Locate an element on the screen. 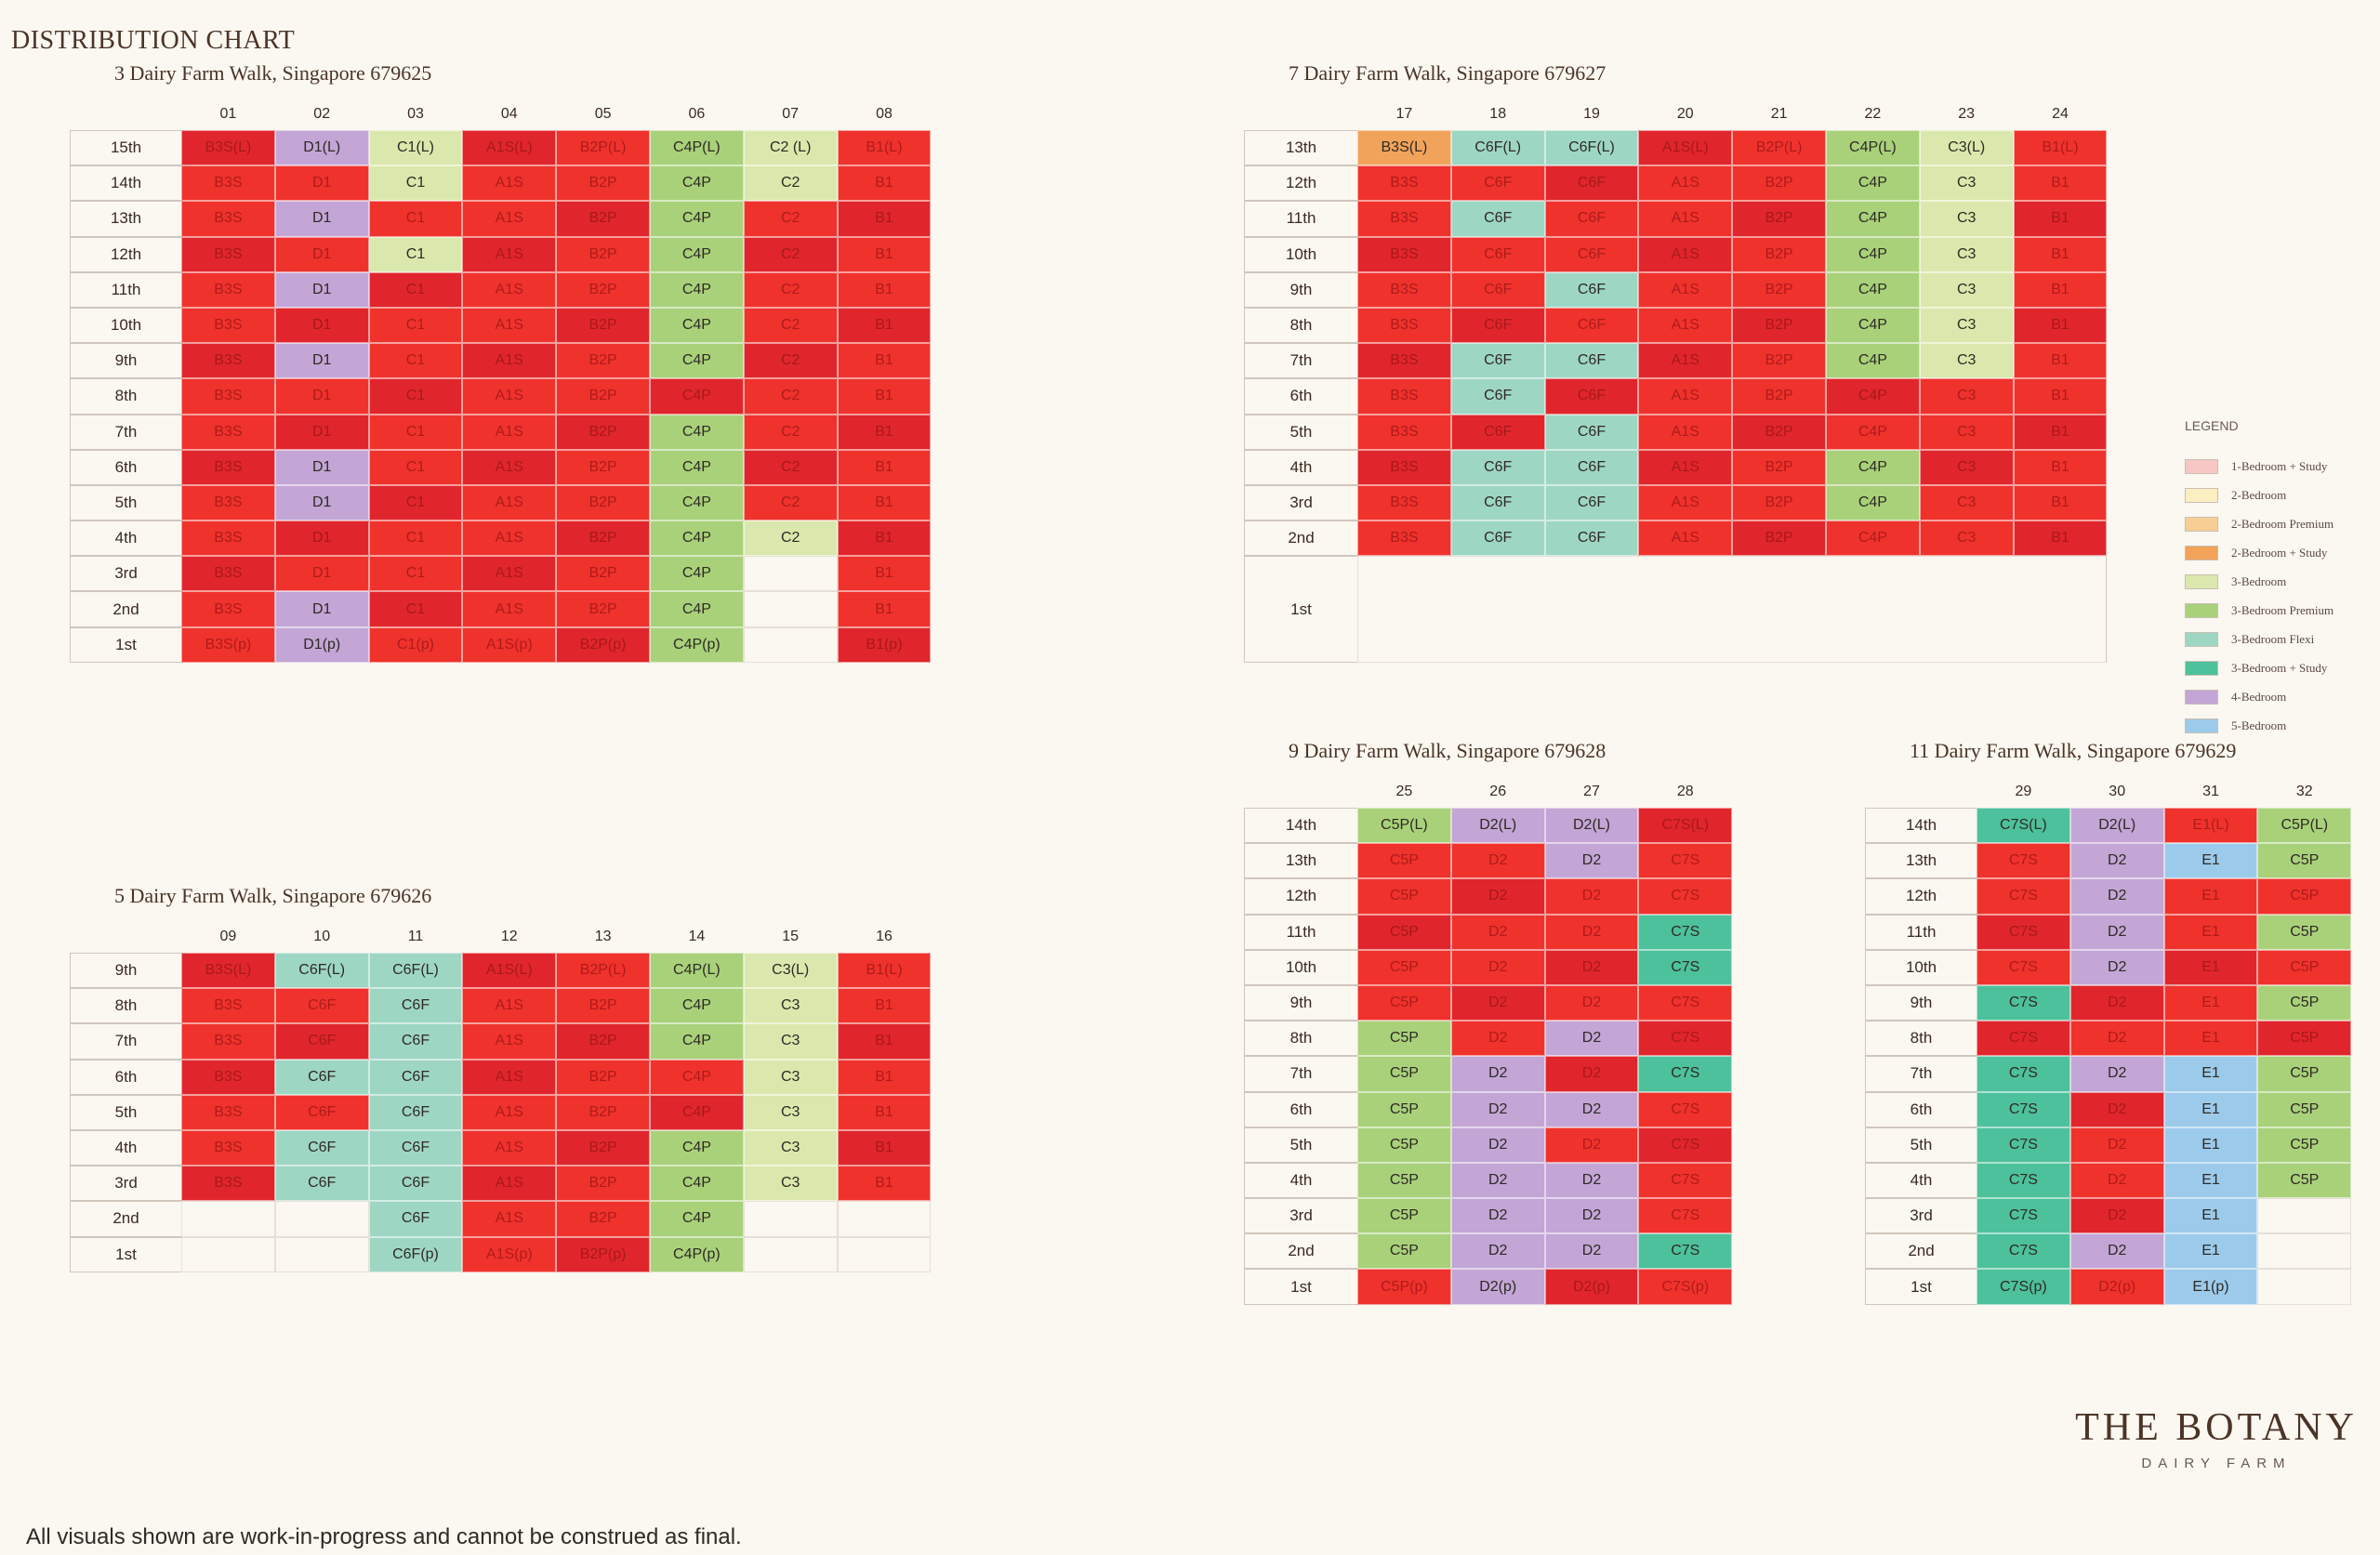 Image resolution: width=2380 pixels, height=1555 pixels. unit-cell-available: C4P(p) is located at coordinates (696, 1254).